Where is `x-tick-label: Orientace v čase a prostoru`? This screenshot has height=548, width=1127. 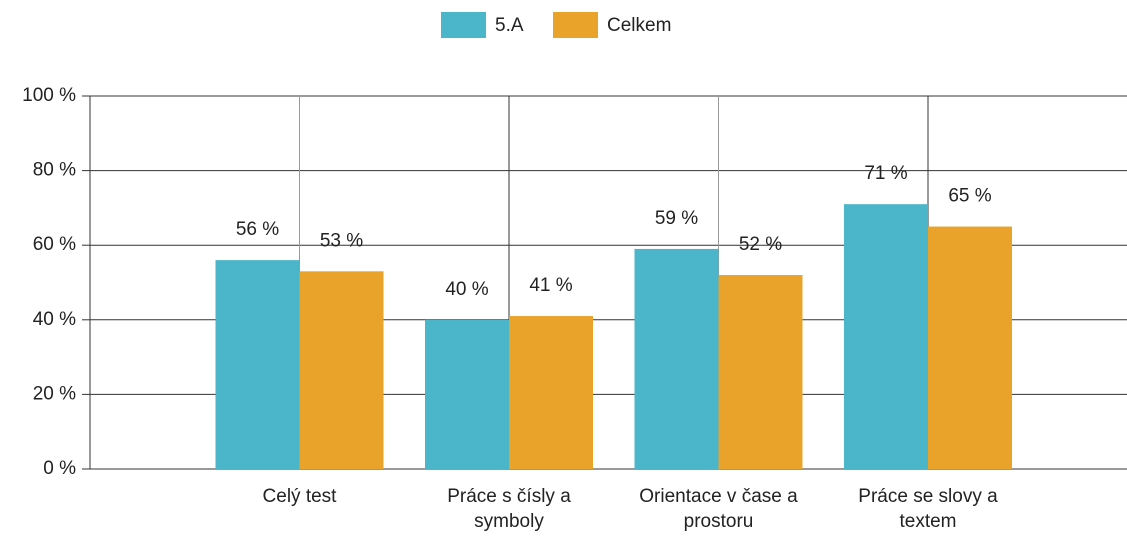 x-tick-label: Orientace v čase a prostoru is located at coordinates (718, 509).